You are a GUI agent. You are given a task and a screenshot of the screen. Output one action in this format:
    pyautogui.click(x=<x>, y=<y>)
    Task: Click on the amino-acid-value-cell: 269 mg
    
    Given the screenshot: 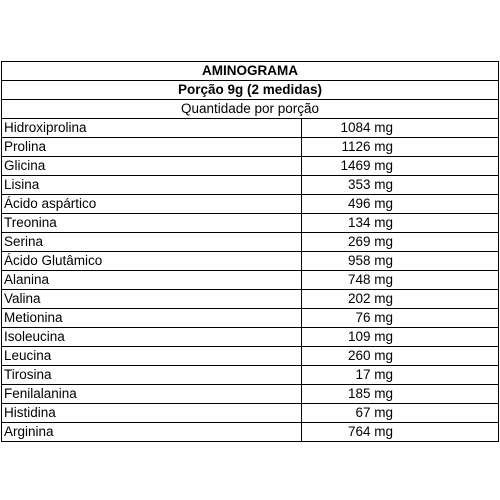 What is the action you would take?
    pyautogui.click(x=400, y=242)
    